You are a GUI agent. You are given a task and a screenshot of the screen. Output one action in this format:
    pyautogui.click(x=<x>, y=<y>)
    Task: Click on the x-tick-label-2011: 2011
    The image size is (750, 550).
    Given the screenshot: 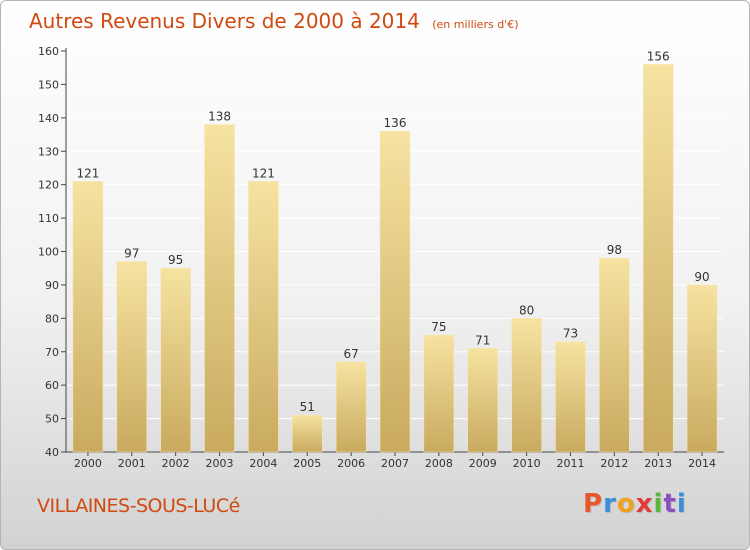 What is the action you would take?
    pyautogui.click(x=570, y=463)
    